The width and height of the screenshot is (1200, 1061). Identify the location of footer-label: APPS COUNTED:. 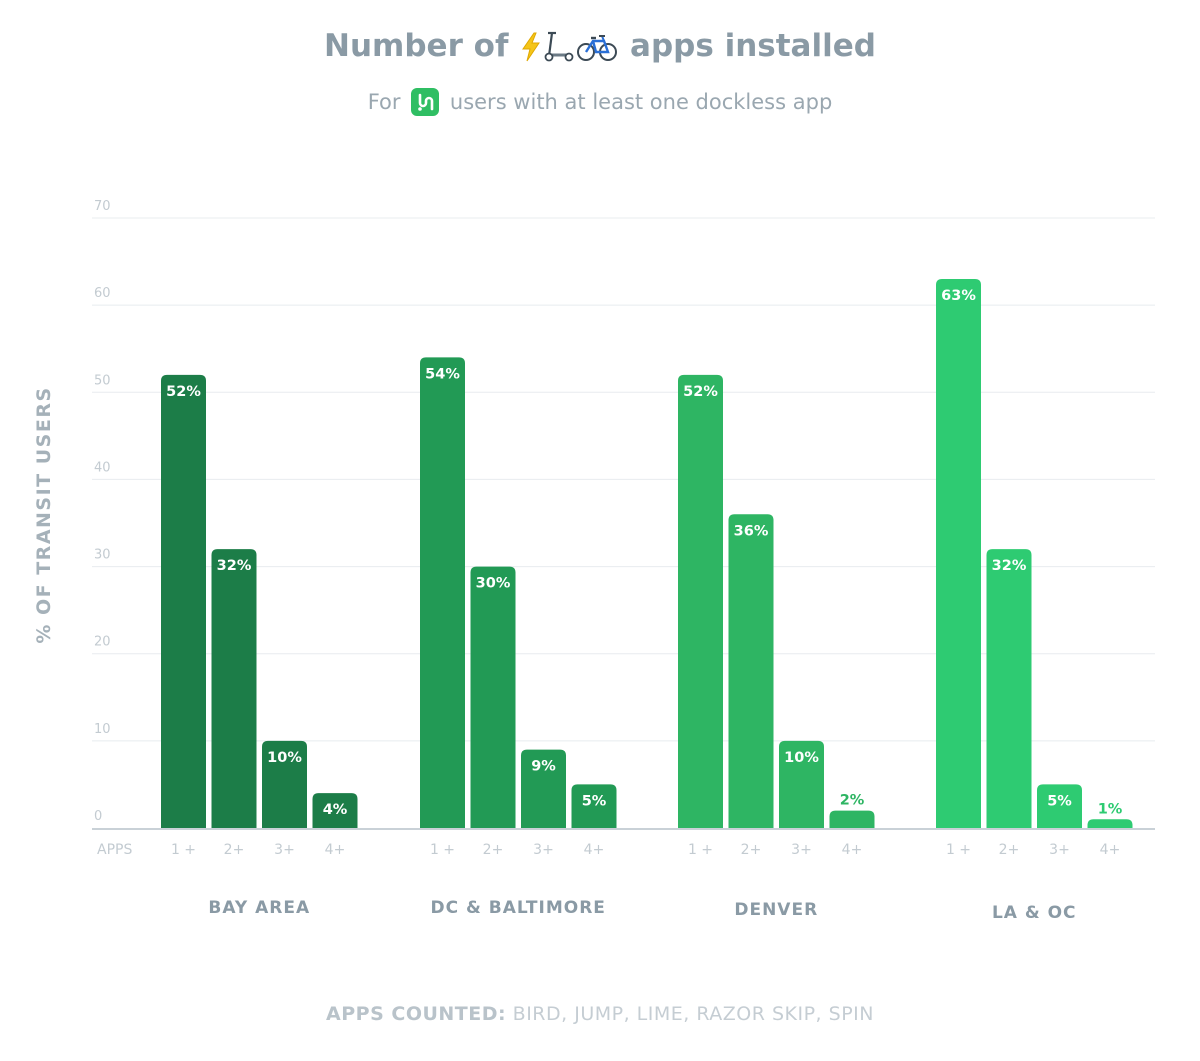
(416, 1014).